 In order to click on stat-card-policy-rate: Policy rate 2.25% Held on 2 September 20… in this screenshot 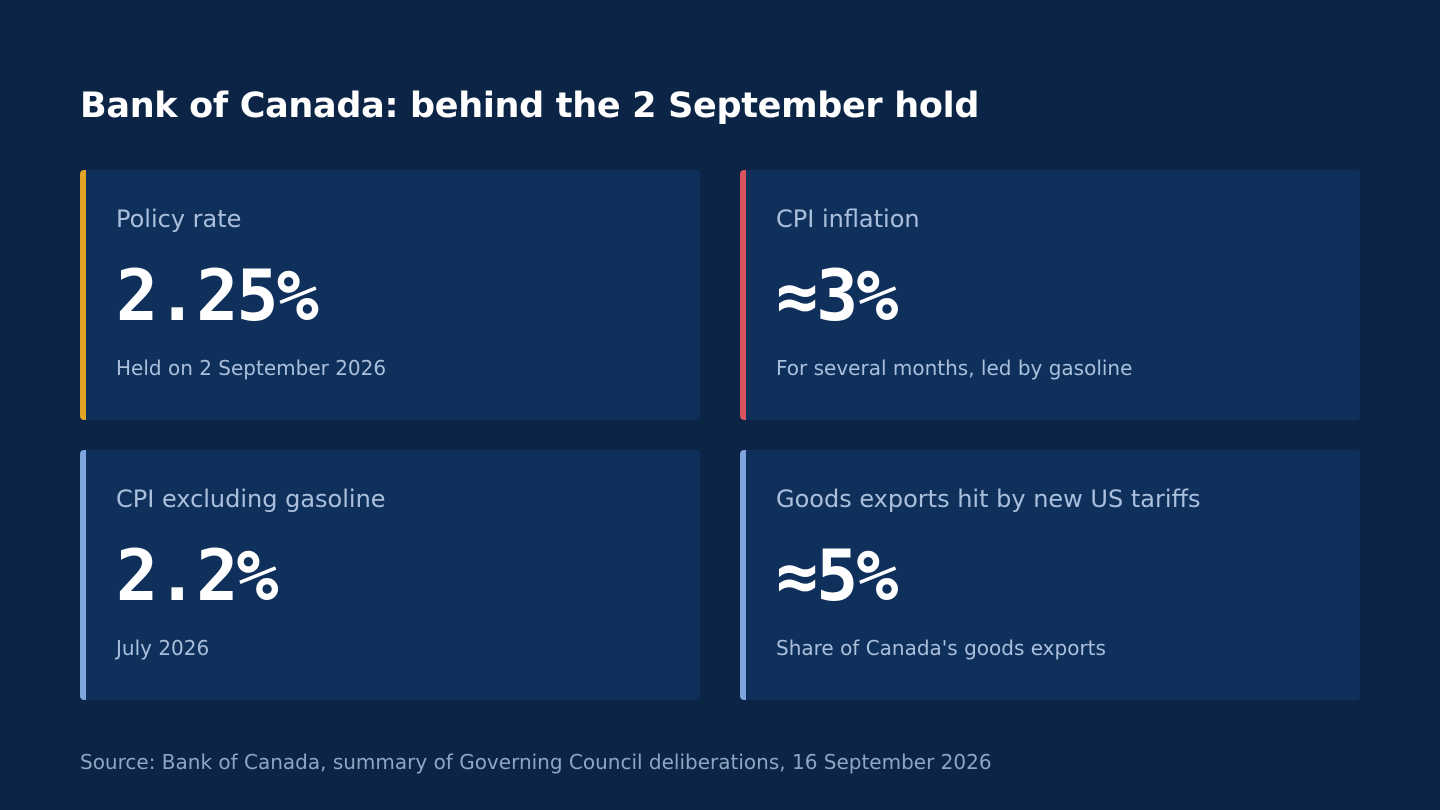, I will do `click(390, 295)`.